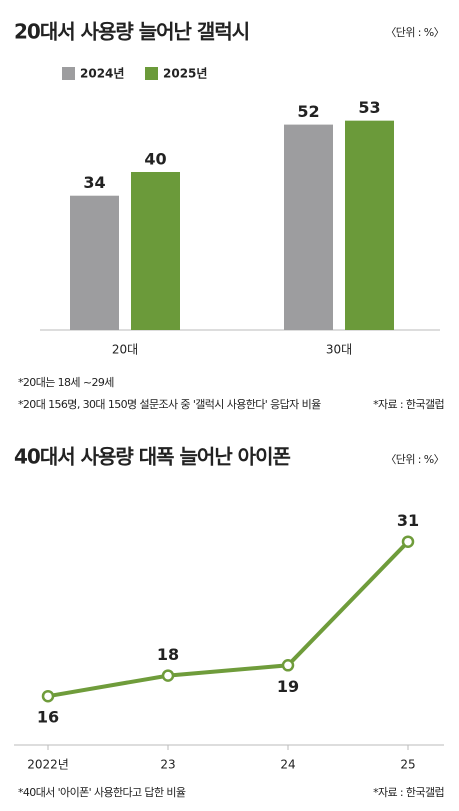 This screenshot has width=459, height=811. What do you see at coordinates (102, 792) in the screenshot?
I see `note: *40대서 '아이폰' 사용한다고 답한 비율` at bounding box center [102, 792].